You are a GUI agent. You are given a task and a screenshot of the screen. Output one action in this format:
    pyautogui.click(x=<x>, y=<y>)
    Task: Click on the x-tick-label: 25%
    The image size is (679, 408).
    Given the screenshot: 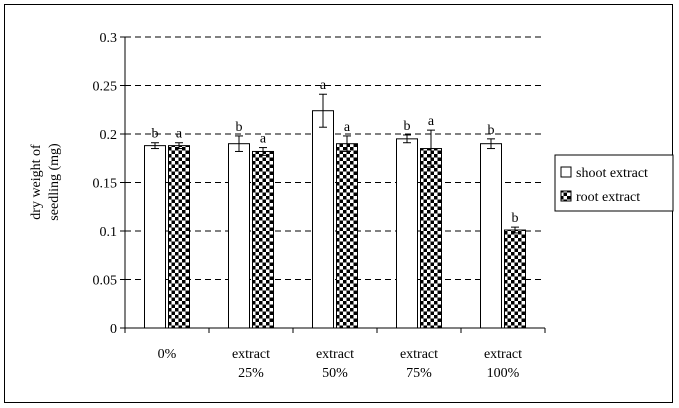 What is the action you would take?
    pyautogui.click(x=251, y=373)
    